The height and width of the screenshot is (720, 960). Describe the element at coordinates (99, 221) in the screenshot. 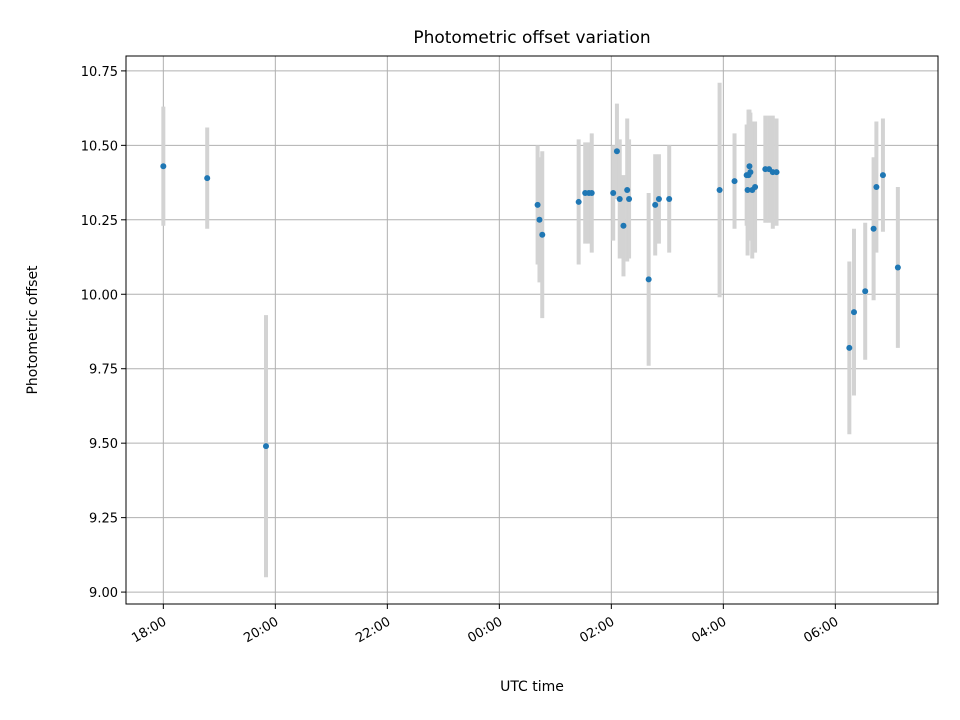

I see `y-tick-label: 10.25` at that location.